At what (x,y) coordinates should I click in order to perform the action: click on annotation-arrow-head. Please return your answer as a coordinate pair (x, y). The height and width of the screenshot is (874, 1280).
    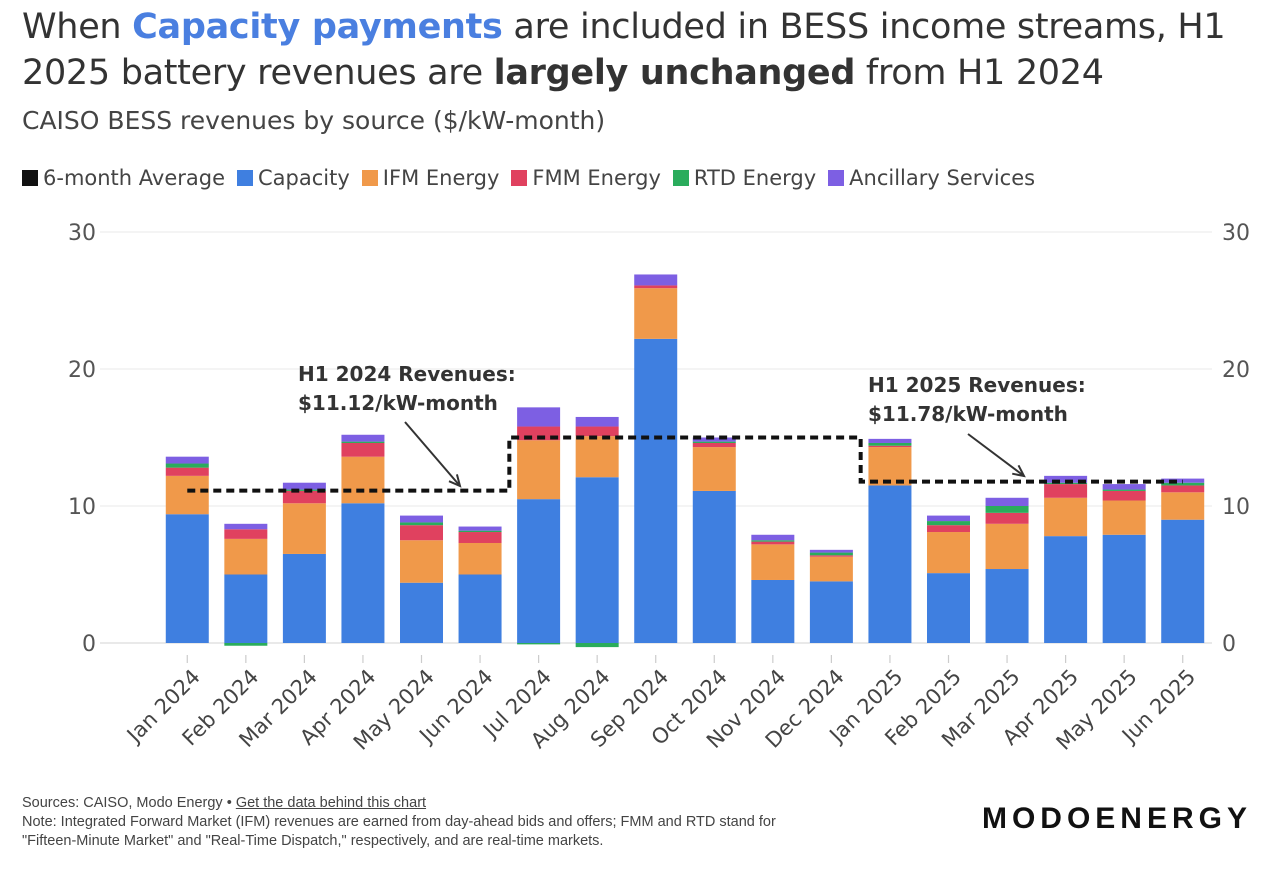
    Looking at the image, I should click on (1019, 471).